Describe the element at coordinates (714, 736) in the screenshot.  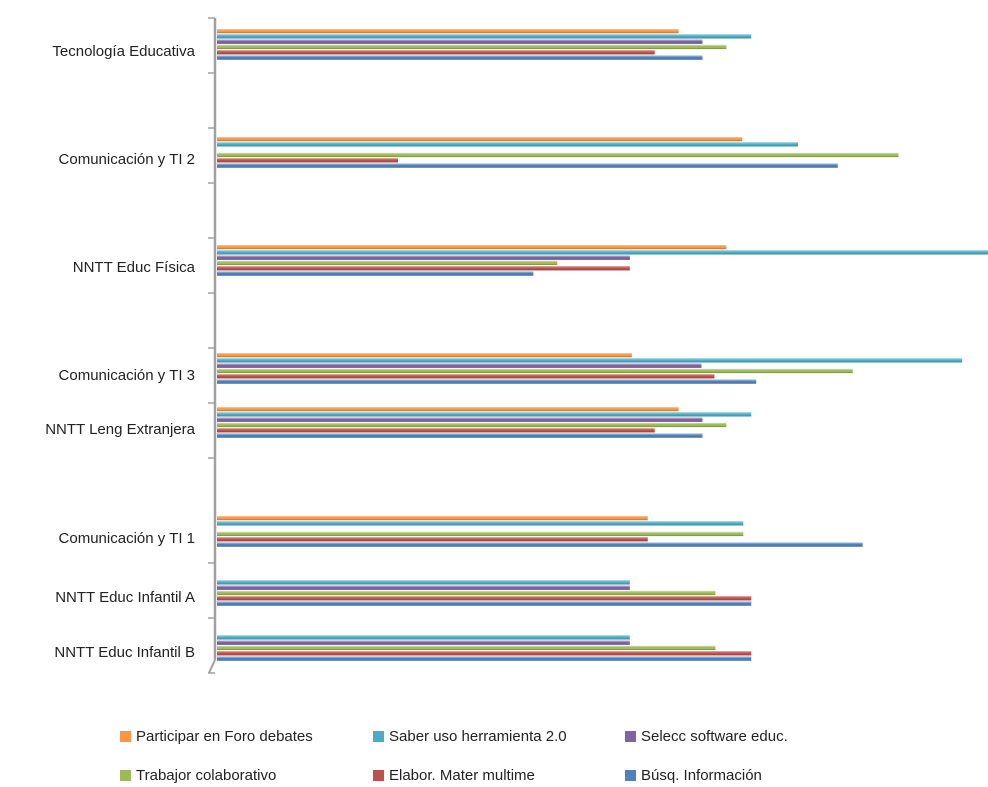
I see `legend-label: Selecc software educ.` at that location.